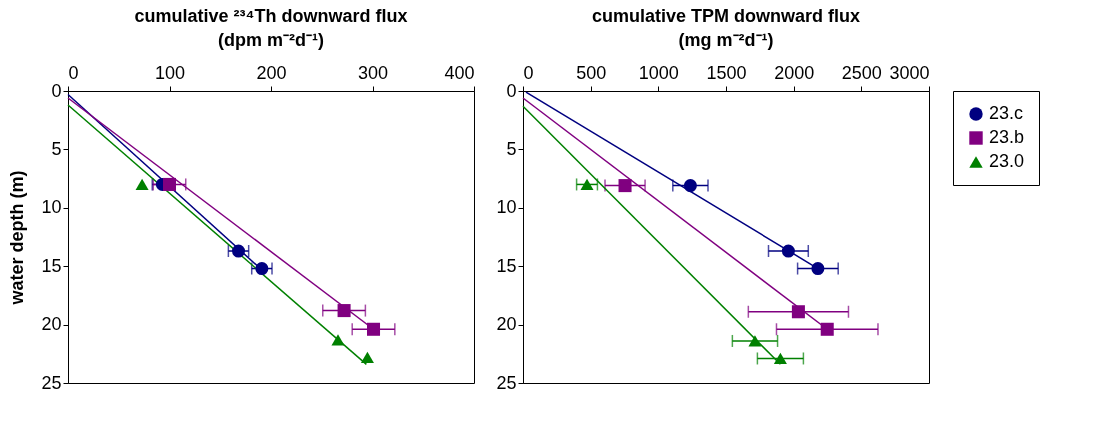 This screenshot has width=1115, height=434. What do you see at coordinates (794, 72) in the screenshot?
I see `x-tick-label: 2000` at bounding box center [794, 72].